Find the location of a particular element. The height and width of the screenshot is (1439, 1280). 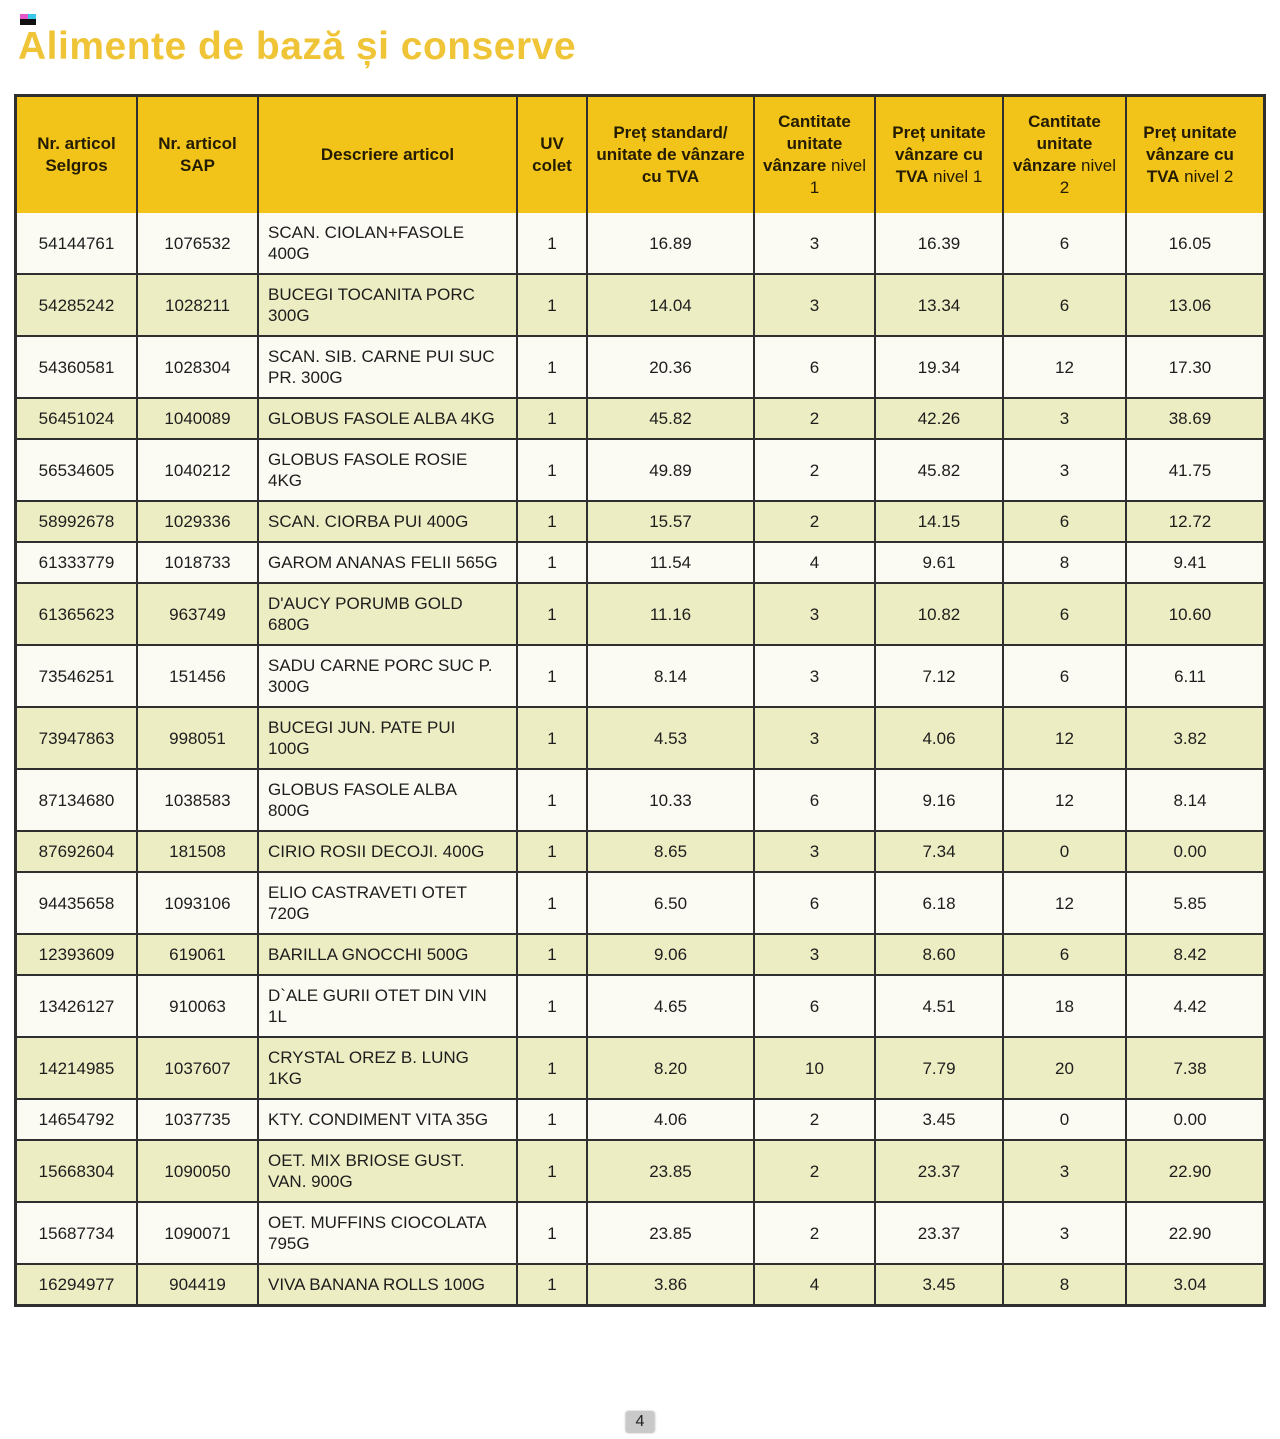

cell-pret-standard-cu-tva: 4.65 is located at coordinates (669, 1006).